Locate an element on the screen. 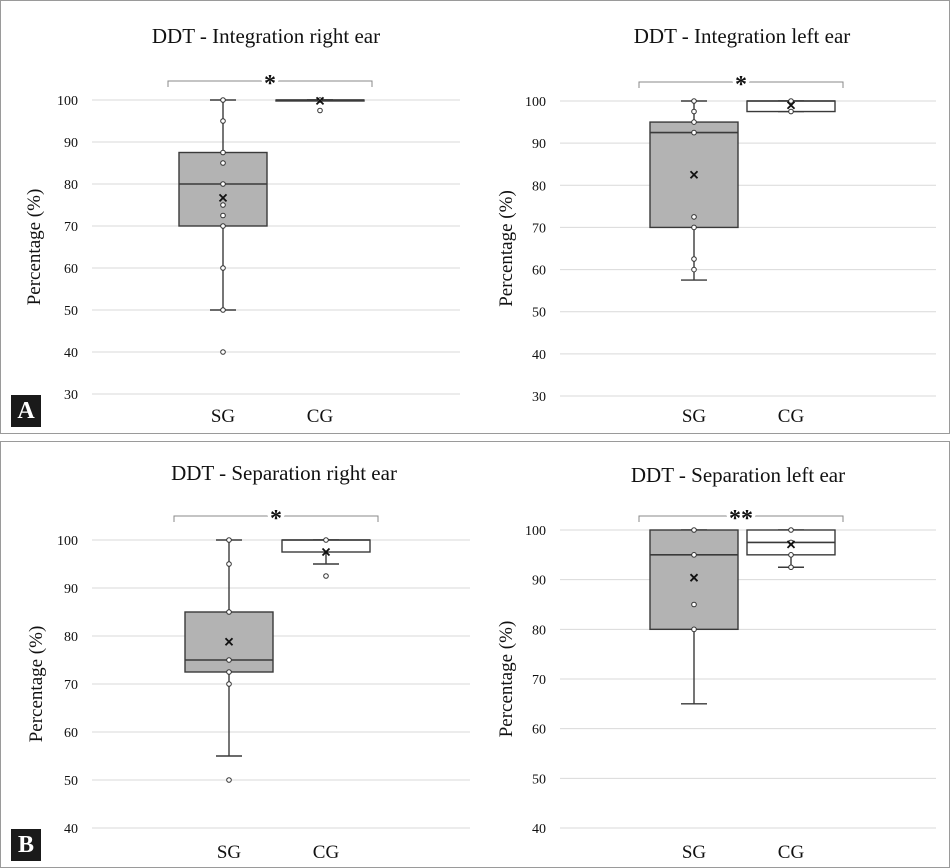 The image size is (952, 868). chart-title: DDT - Integration right ear is located at coordinates (266, 36).